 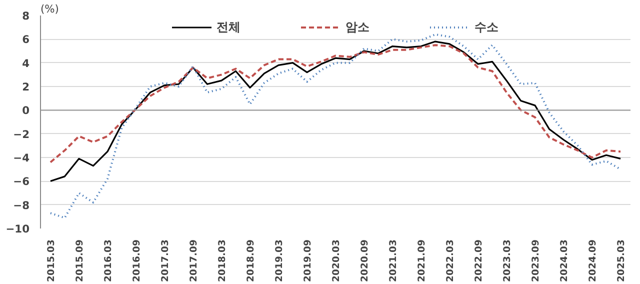 What do you see at coordinates (622, 260) in the screenshot?
I see `x-tick-label: 2025.03` at bounding box center [622, 260].